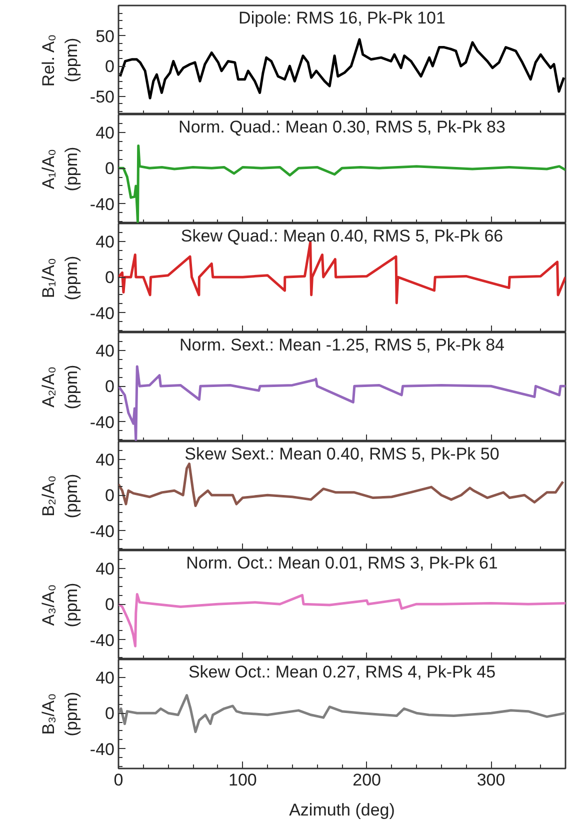 The height and width of the screenshot is (832, 577). I want to click on y-axis-title: B₁/A₀ (ppm), so click(60, 278).